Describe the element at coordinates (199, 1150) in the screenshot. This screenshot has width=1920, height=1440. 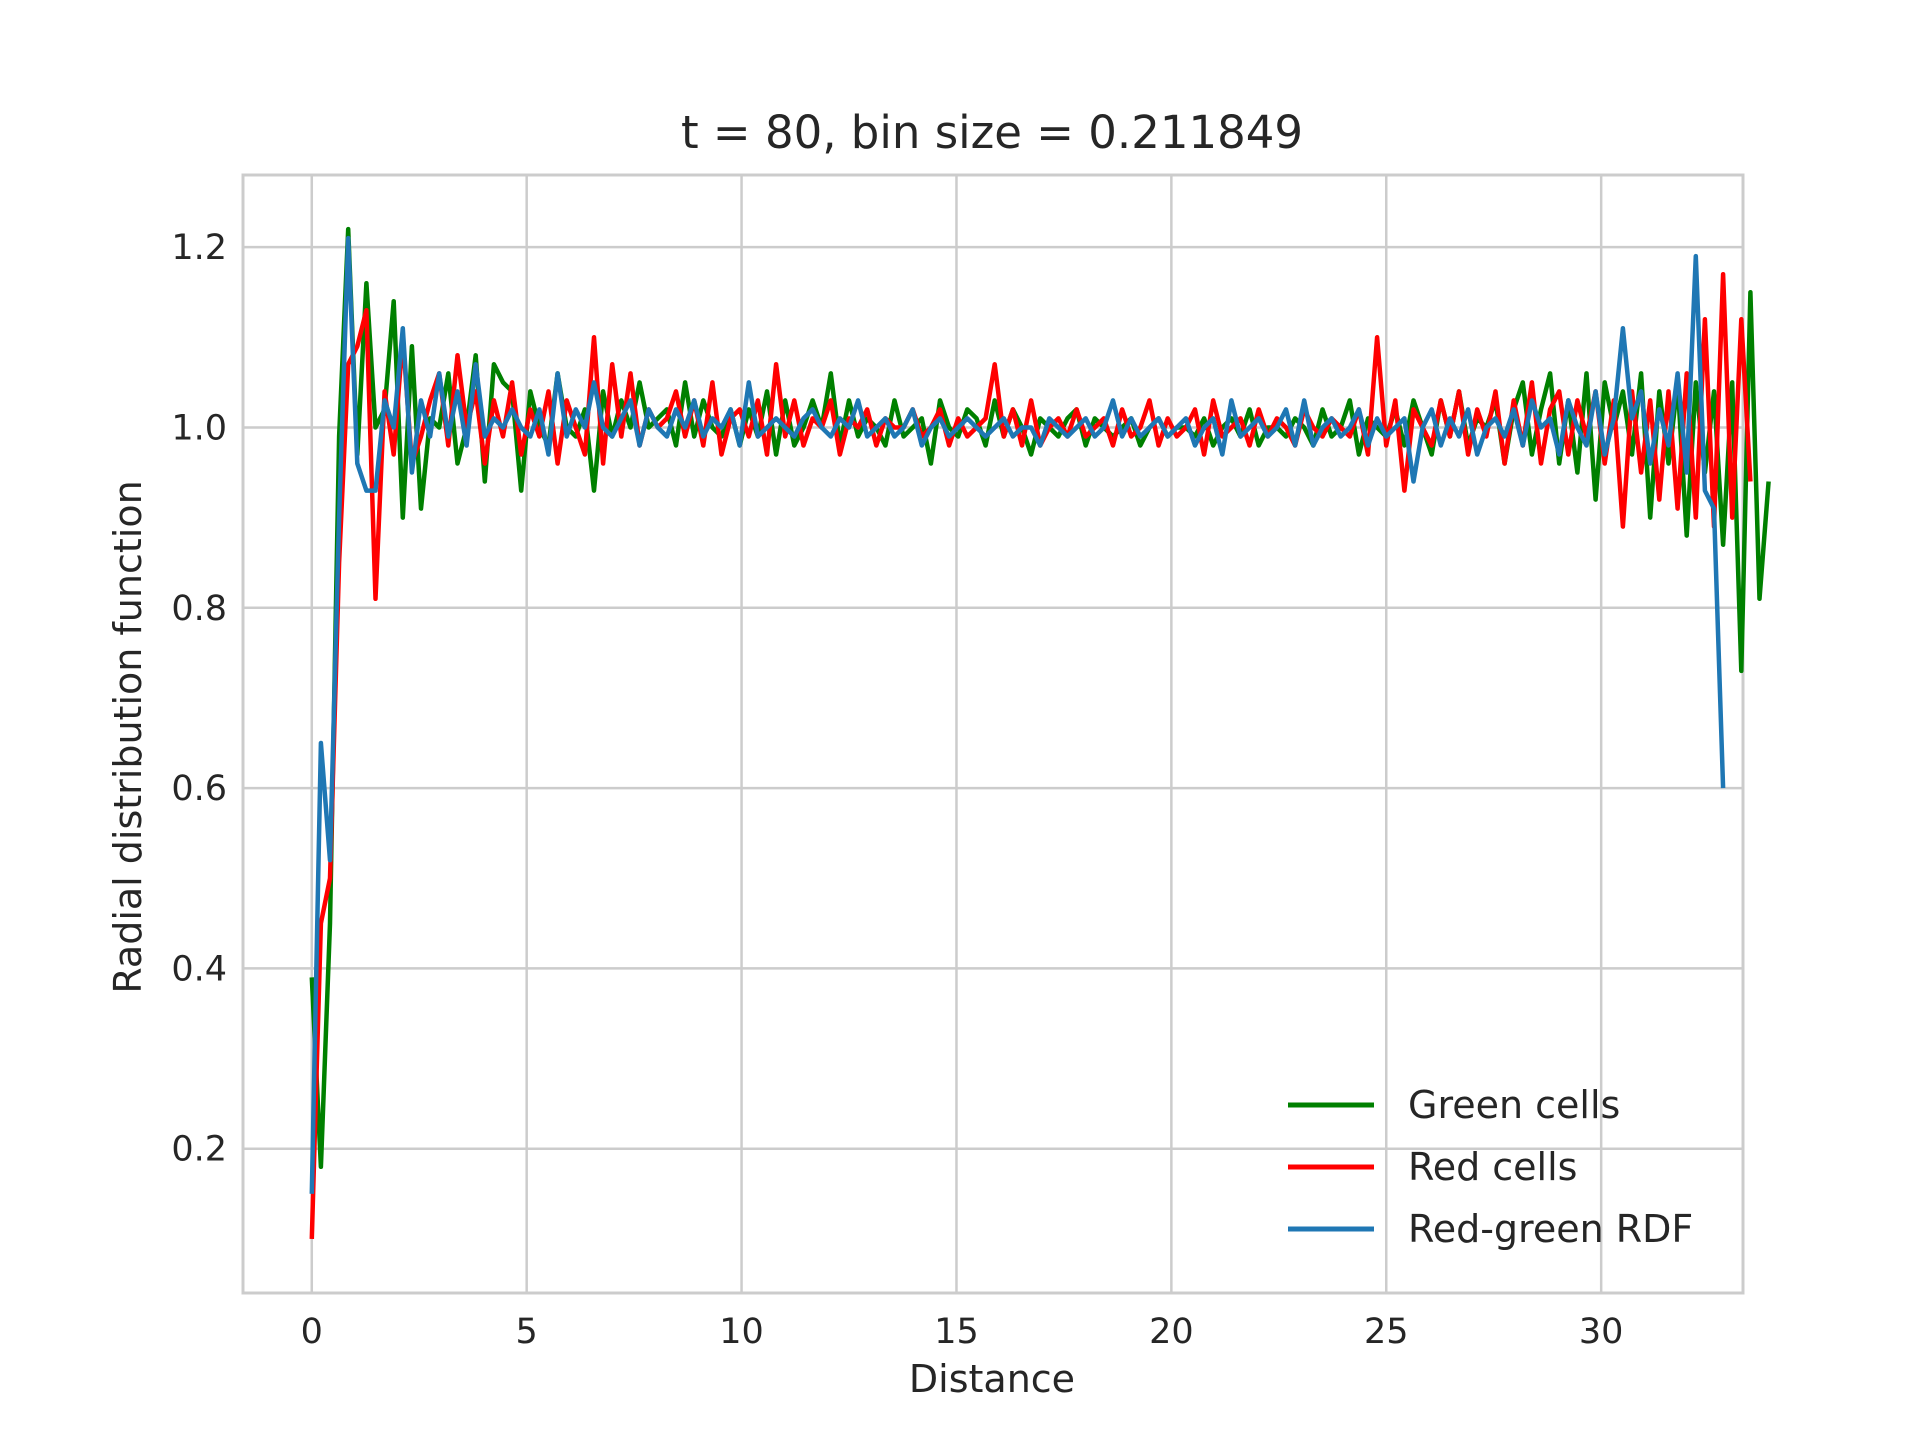
I see `y-tick-label: 0.2` at that location.